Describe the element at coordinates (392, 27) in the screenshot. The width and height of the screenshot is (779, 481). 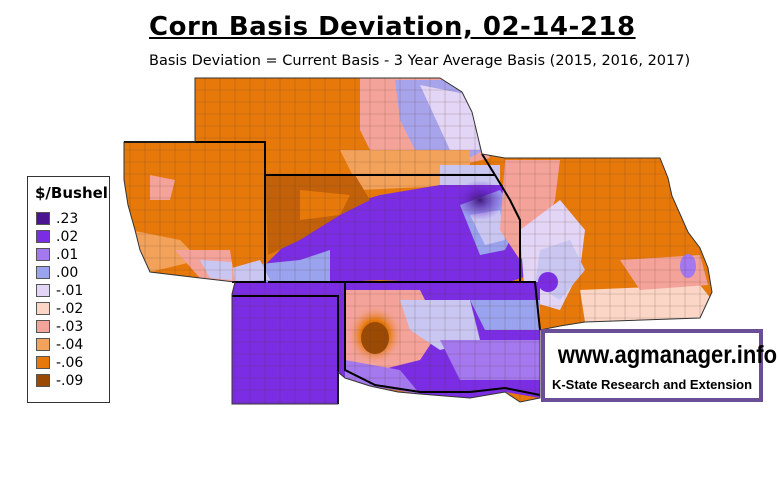
I see `map-title: Corn Basis Deviation, 02-14-218` at that location.